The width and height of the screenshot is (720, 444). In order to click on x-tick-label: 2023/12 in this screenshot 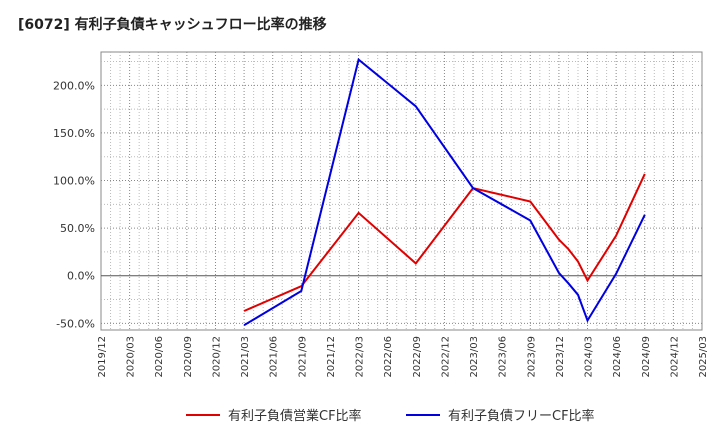, I will do `click(560, 357)`.